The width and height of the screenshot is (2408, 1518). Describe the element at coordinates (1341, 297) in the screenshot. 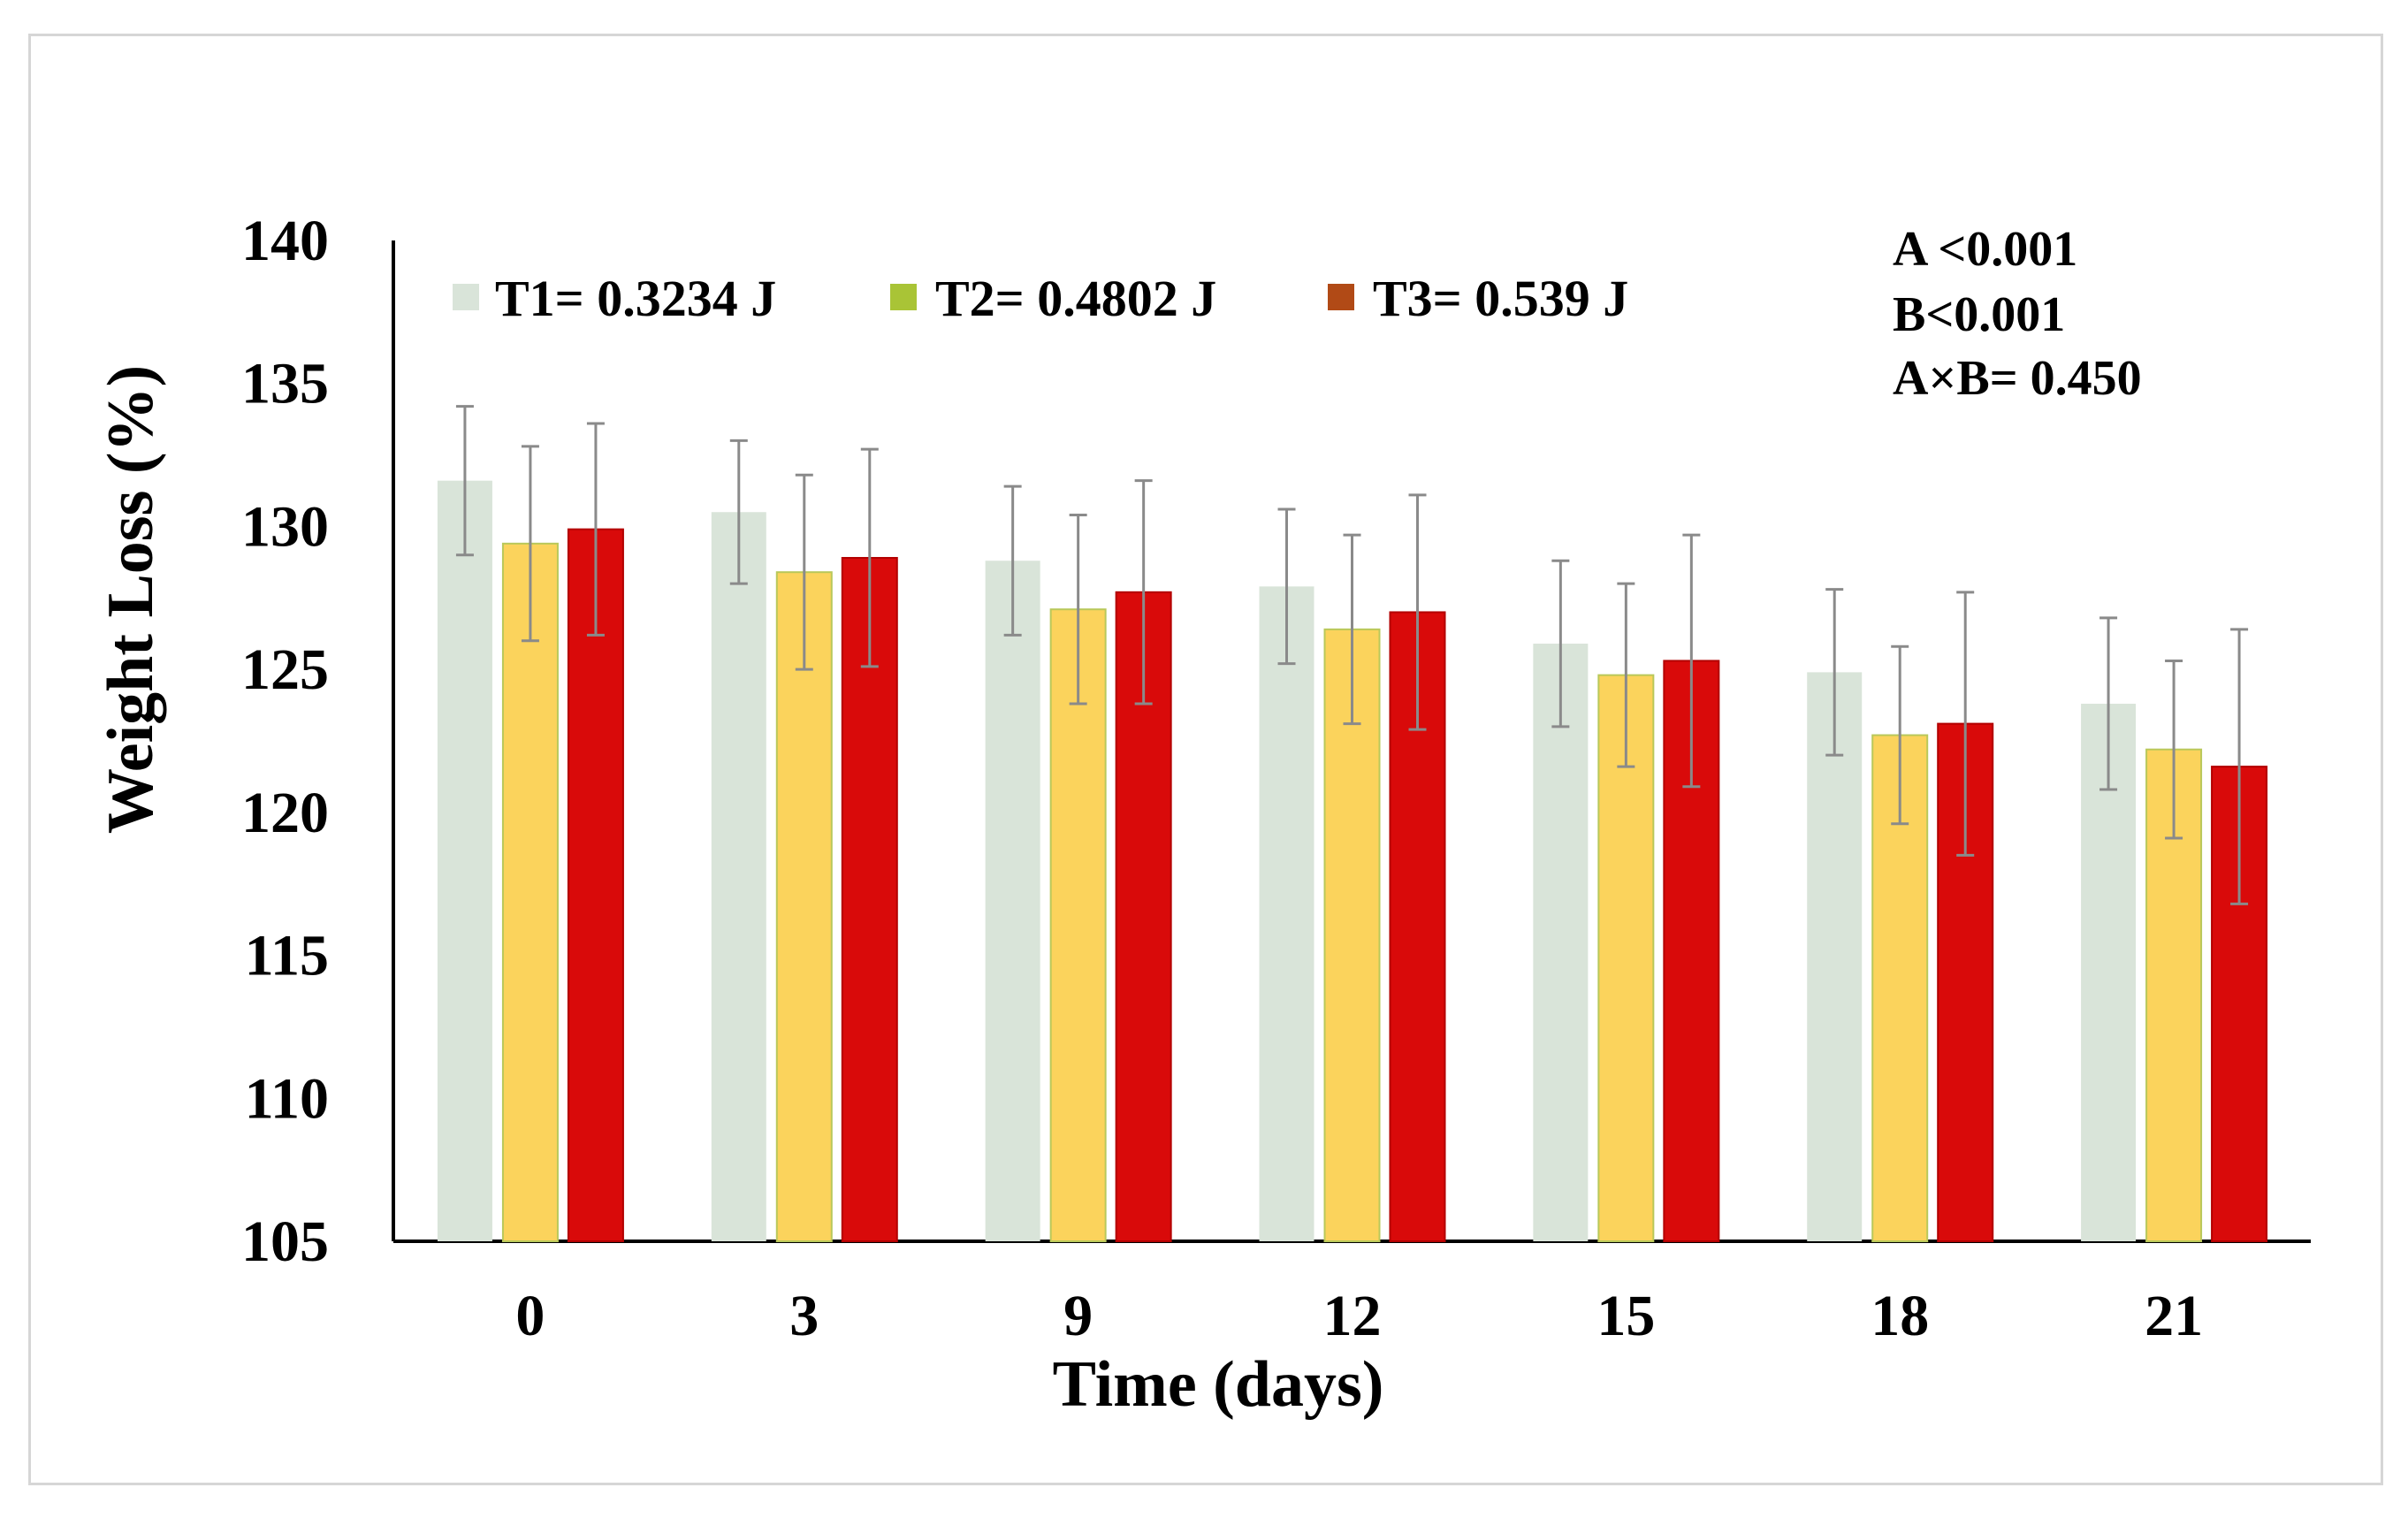

I see `legend-swatch-t3` at that location.